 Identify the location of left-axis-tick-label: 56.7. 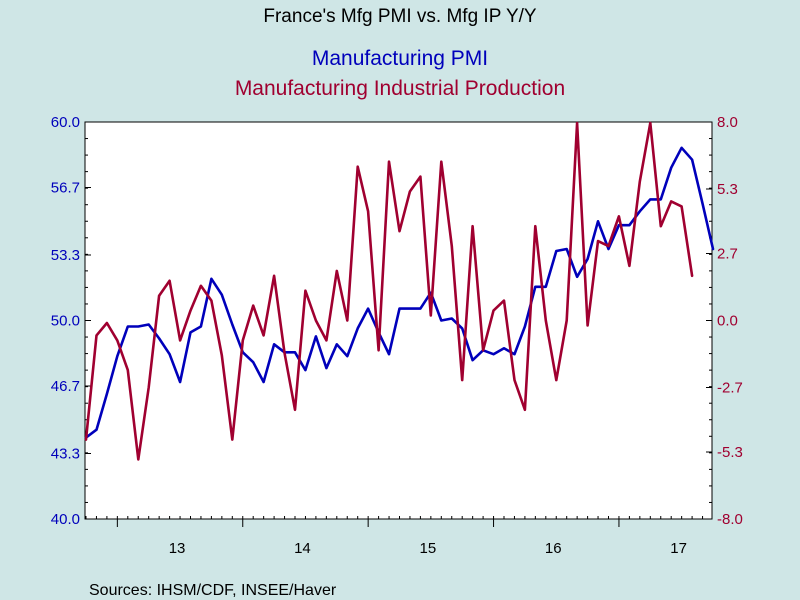
(65, 188).